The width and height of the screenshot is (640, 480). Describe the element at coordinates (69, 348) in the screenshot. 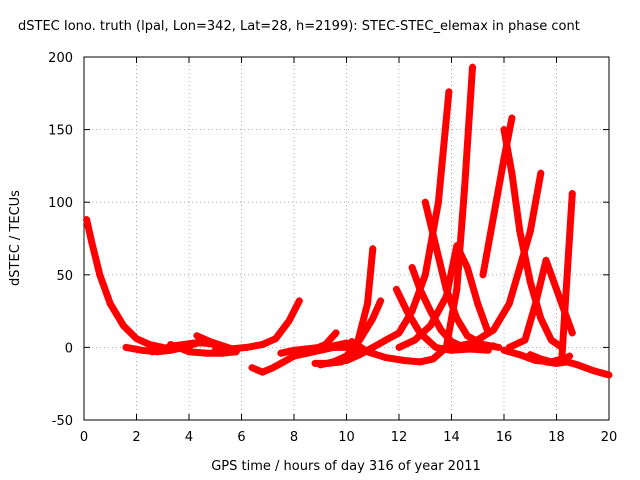

I see `y-tick-label: 0` at that location.